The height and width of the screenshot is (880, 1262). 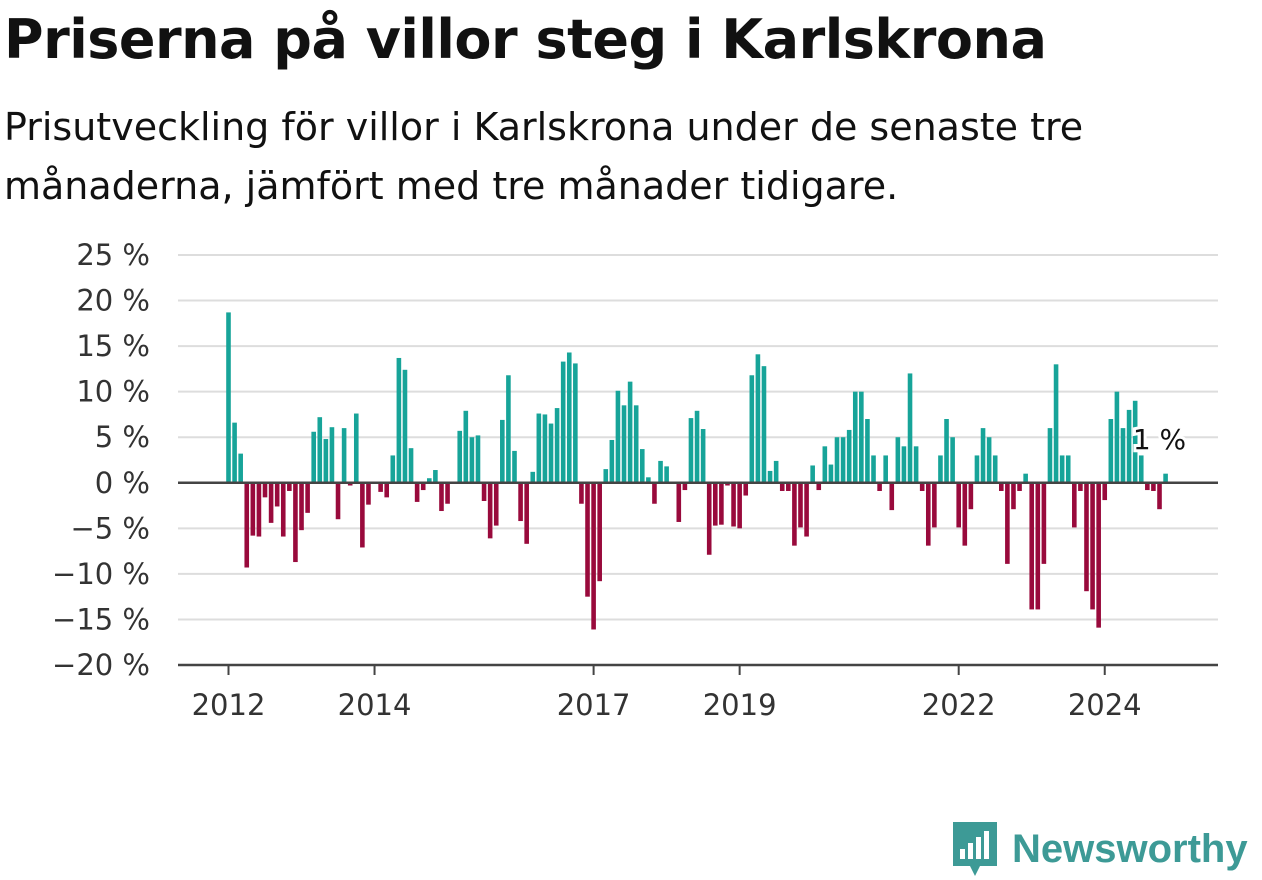 I want to click on y-tick-label: 5 %, so click(x=122, y=437).